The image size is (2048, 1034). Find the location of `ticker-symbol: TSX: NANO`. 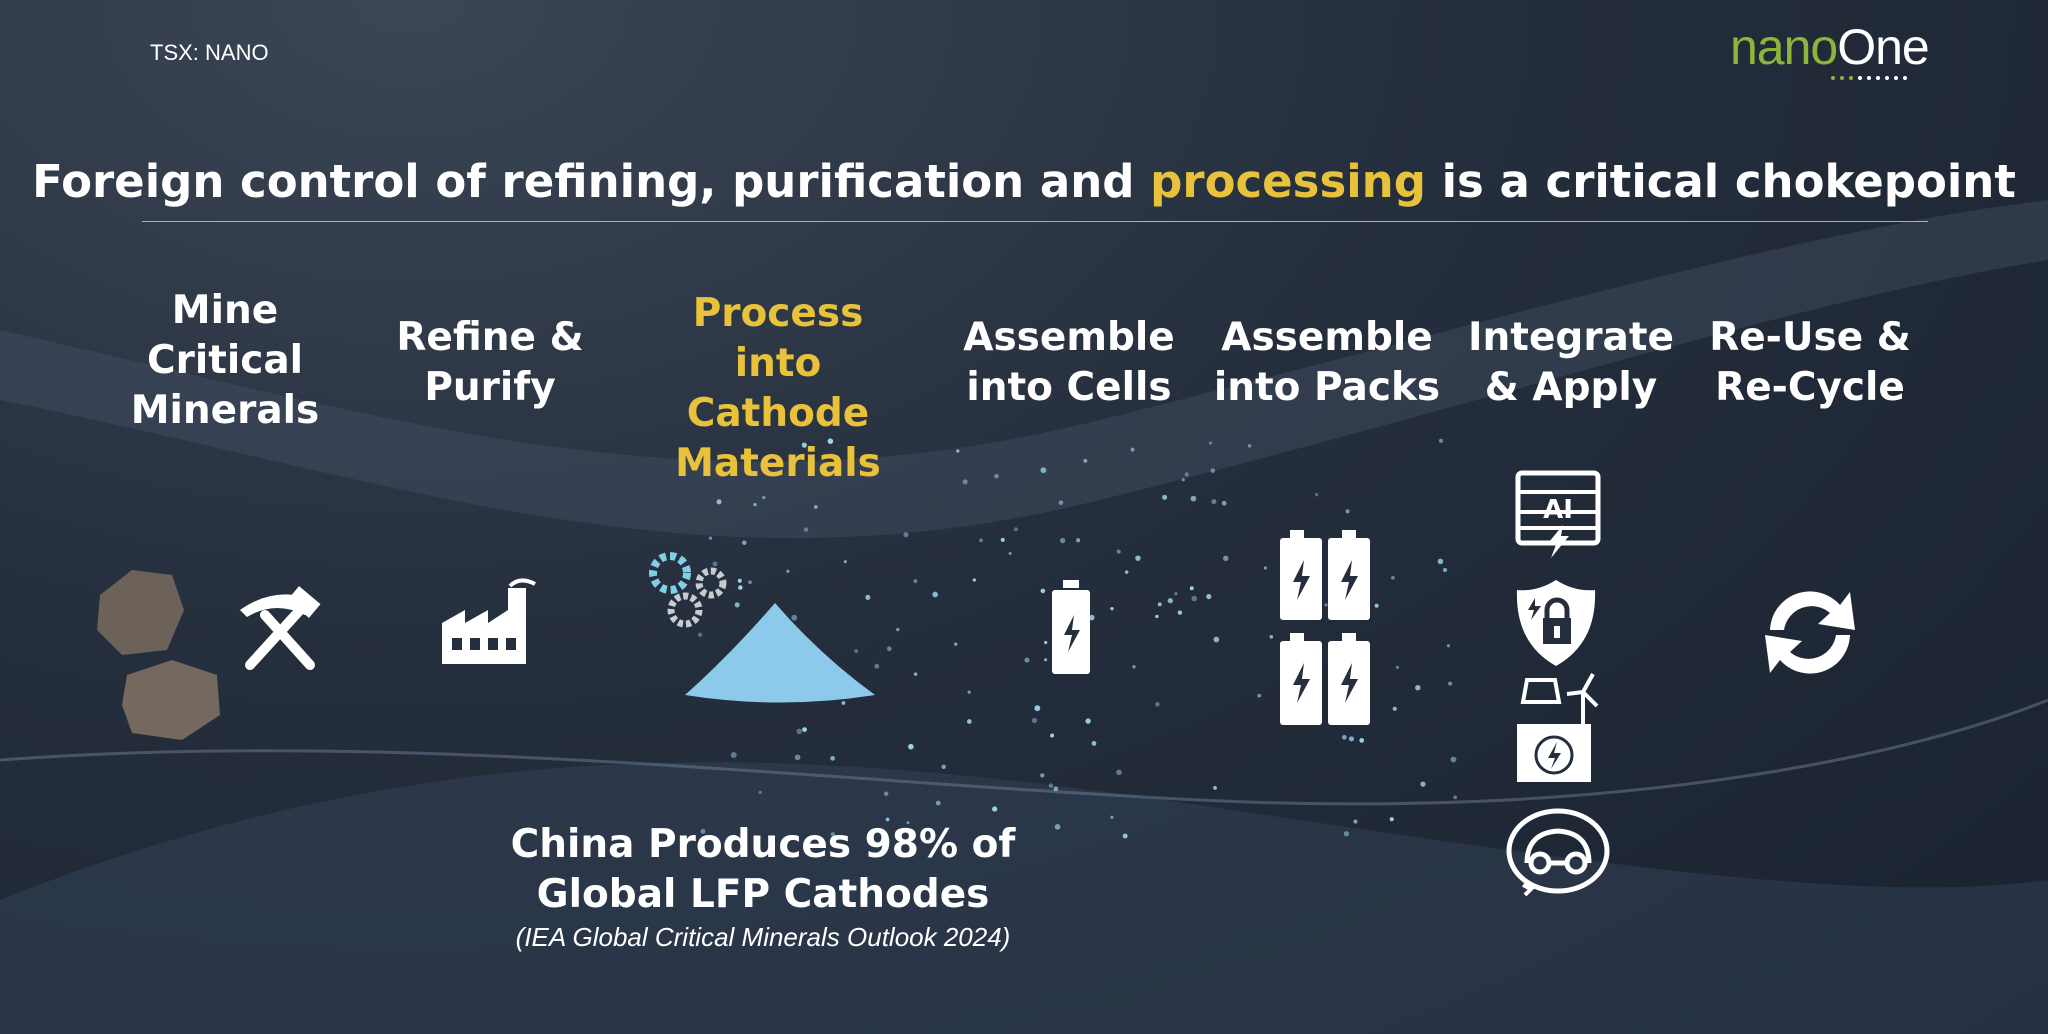

ticker-symbol: TSX: NANO is located at coordinates (209, 52).